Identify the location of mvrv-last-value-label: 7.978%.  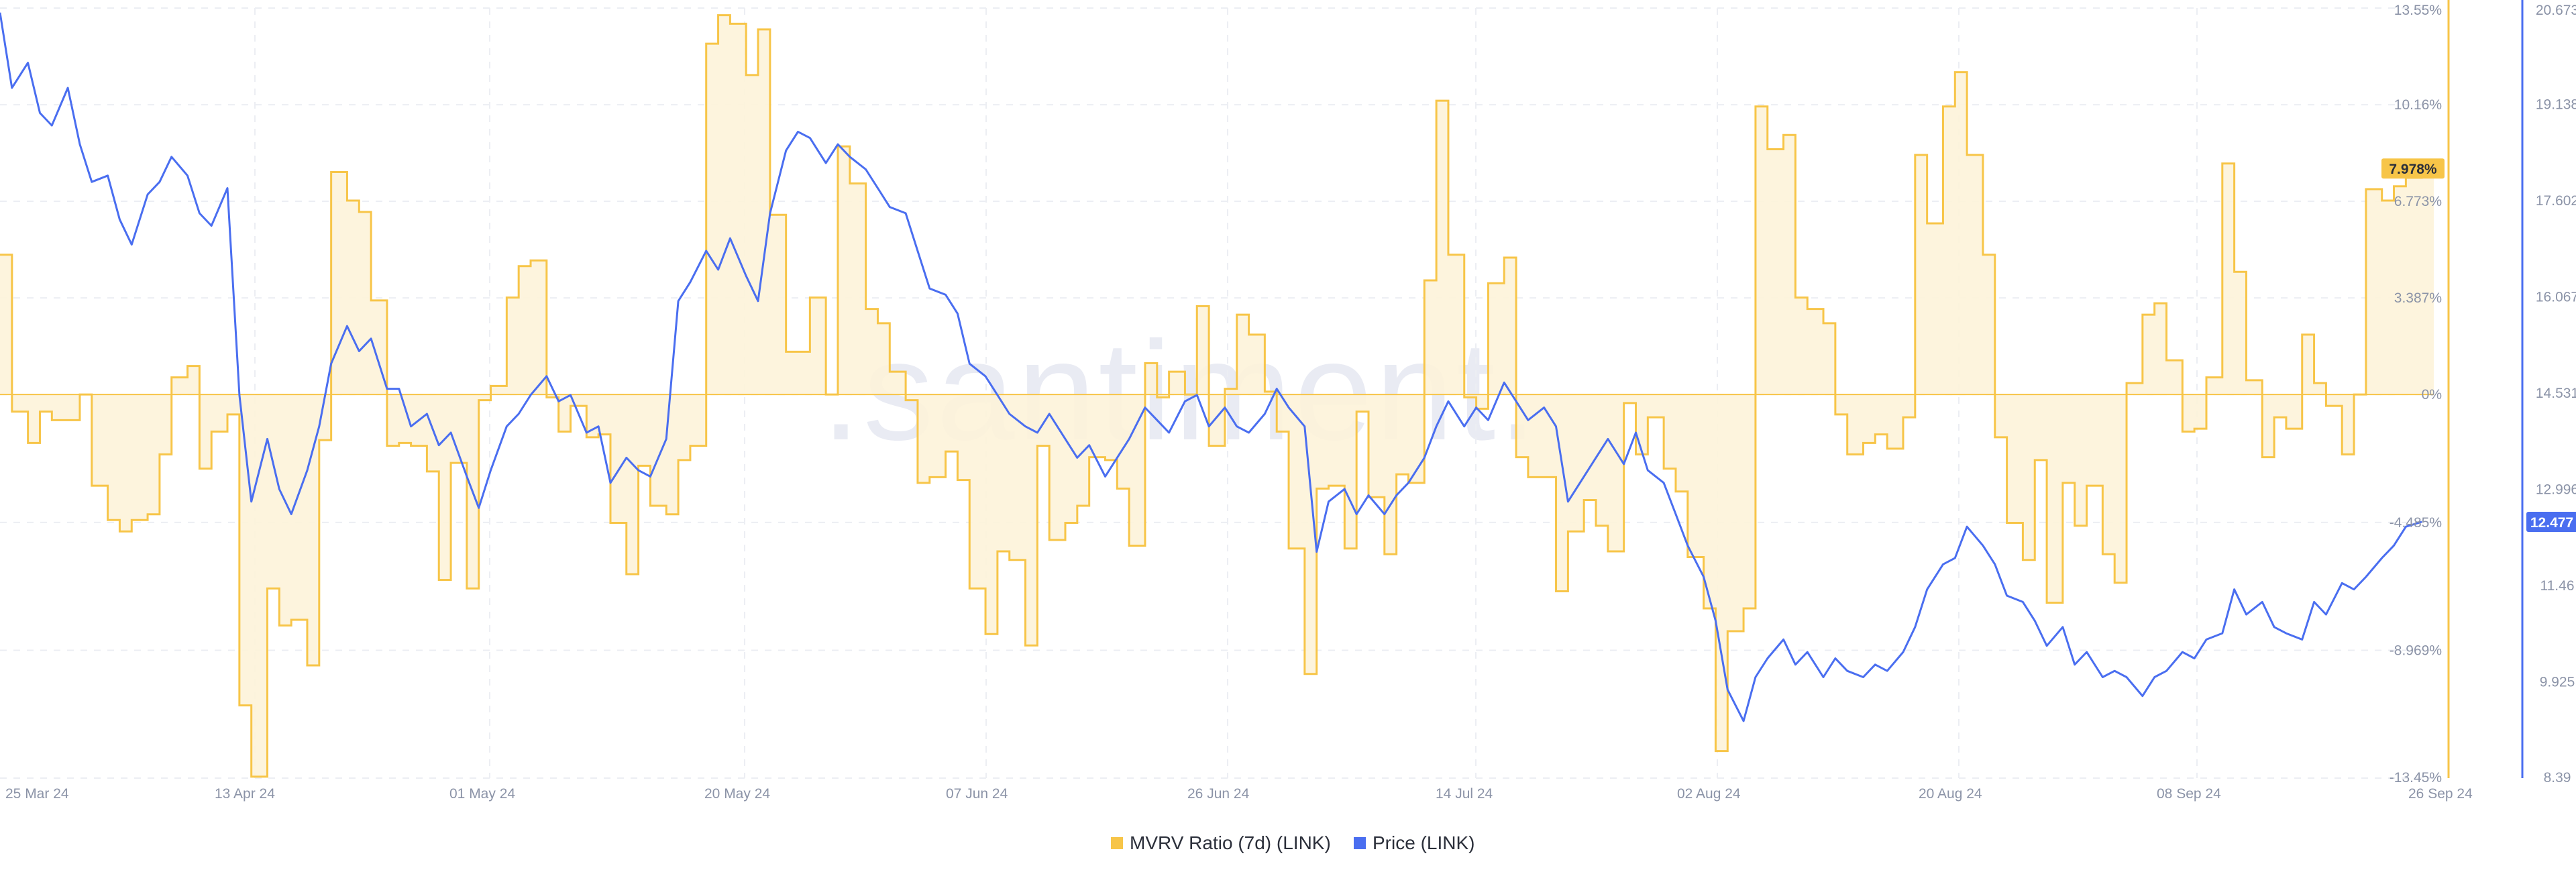
(2413, 169).